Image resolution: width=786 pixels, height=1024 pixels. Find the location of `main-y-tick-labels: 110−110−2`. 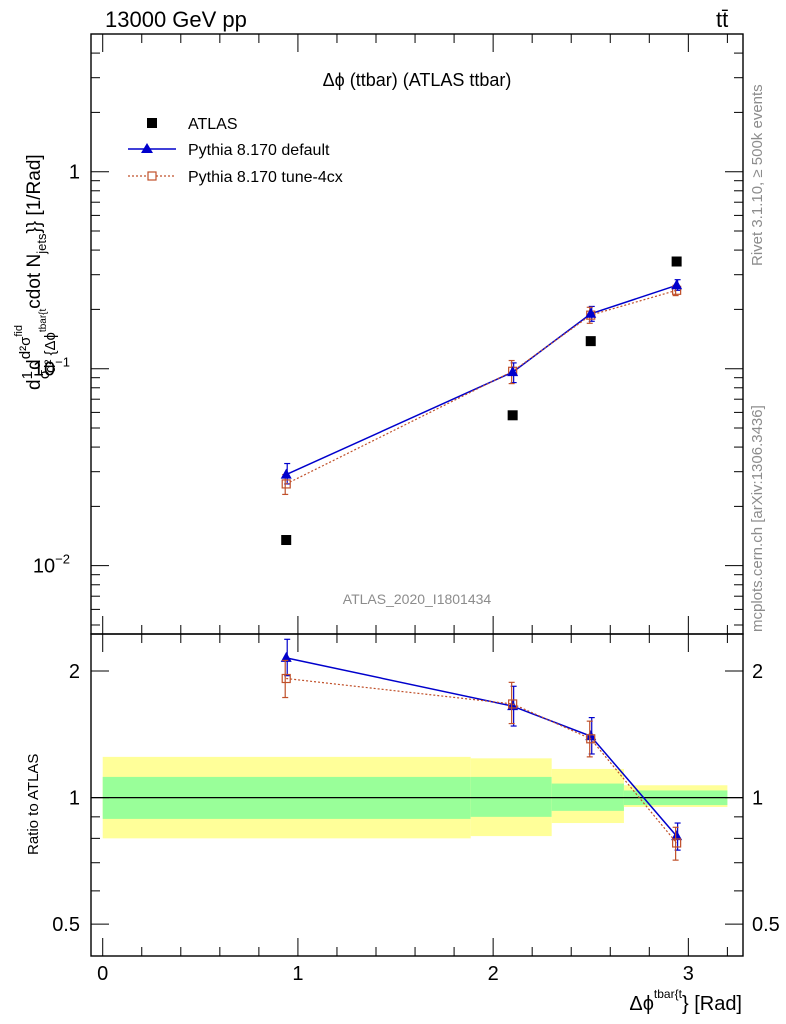

main-y-tick-labels: 110−110−2 is located at coordinates (56, 370).